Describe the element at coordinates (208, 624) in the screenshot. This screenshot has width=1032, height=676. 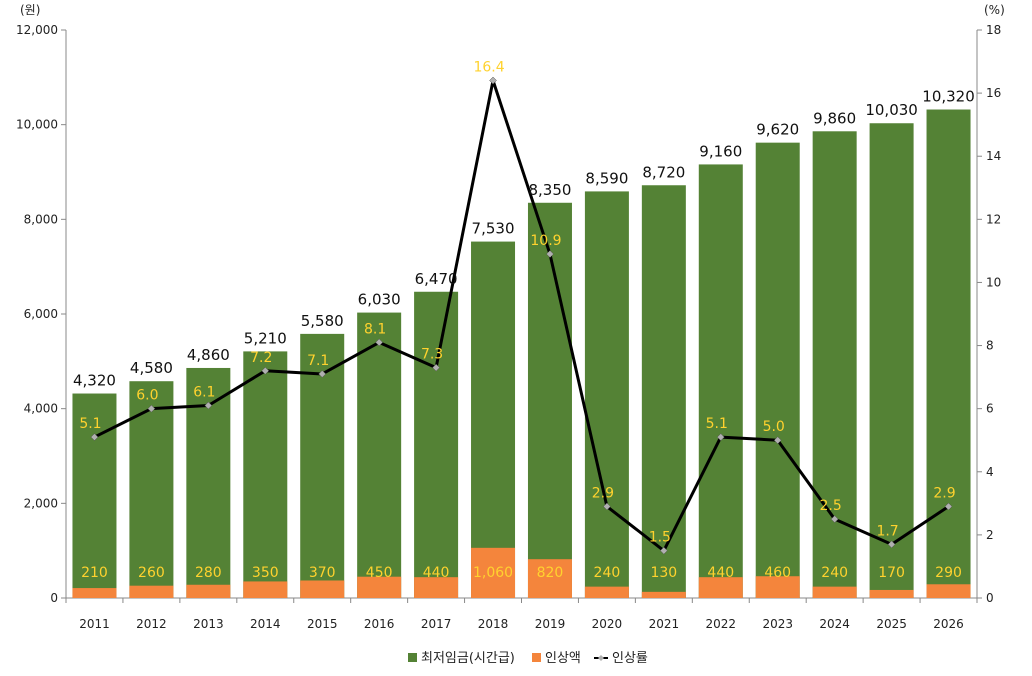
I see `x-tick-label: 2013` at that location.